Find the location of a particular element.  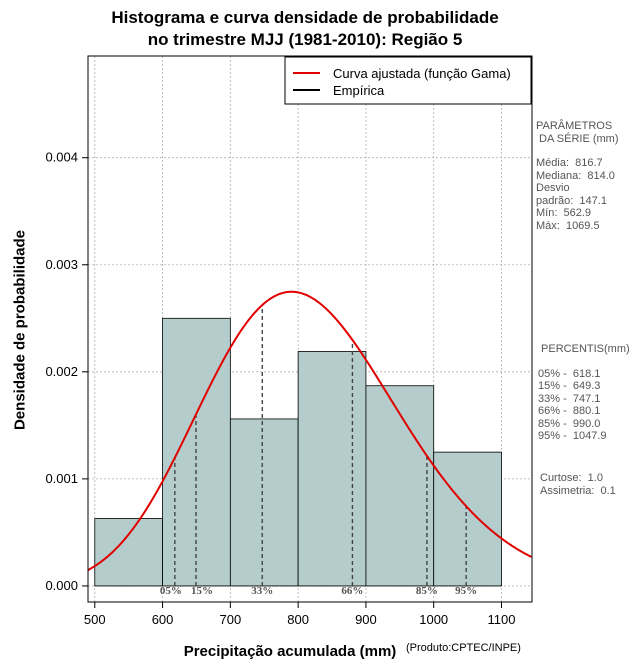

legend-box is located at coordinates (408, 80).